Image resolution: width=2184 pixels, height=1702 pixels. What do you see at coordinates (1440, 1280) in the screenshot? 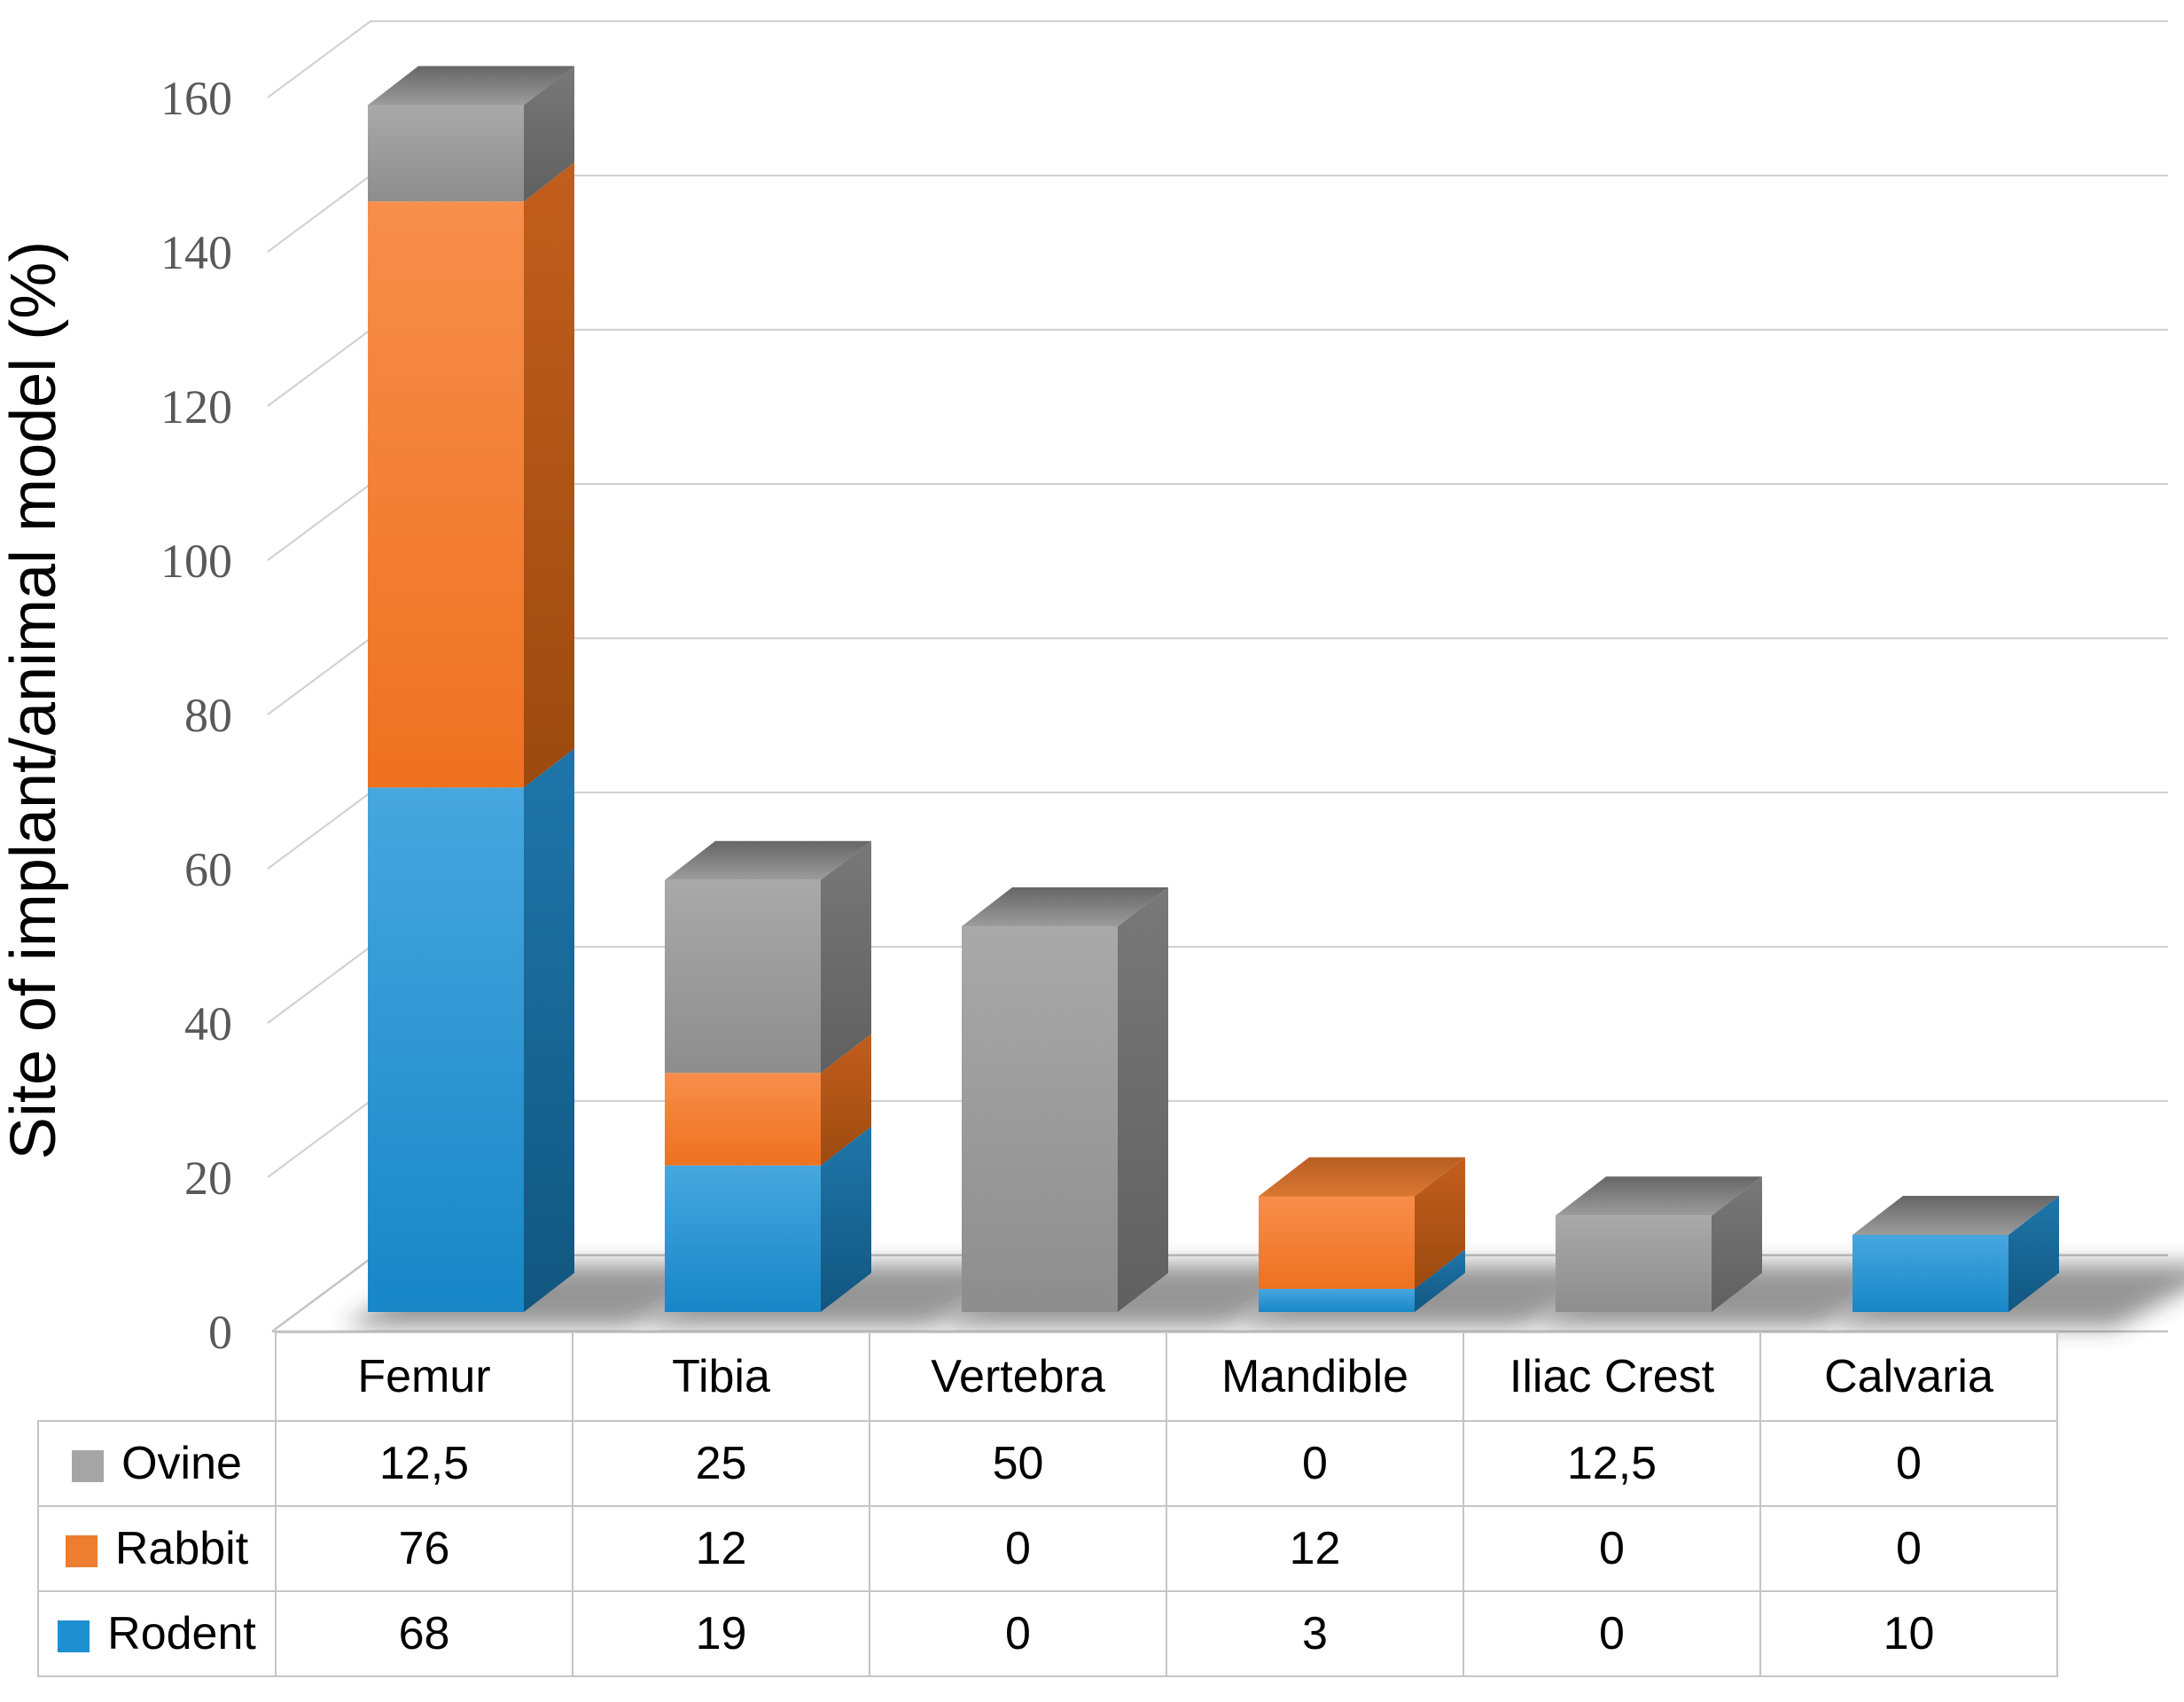
I see `bar-segment-side-mandible-rodent` at bounding box center [1440, 1280].